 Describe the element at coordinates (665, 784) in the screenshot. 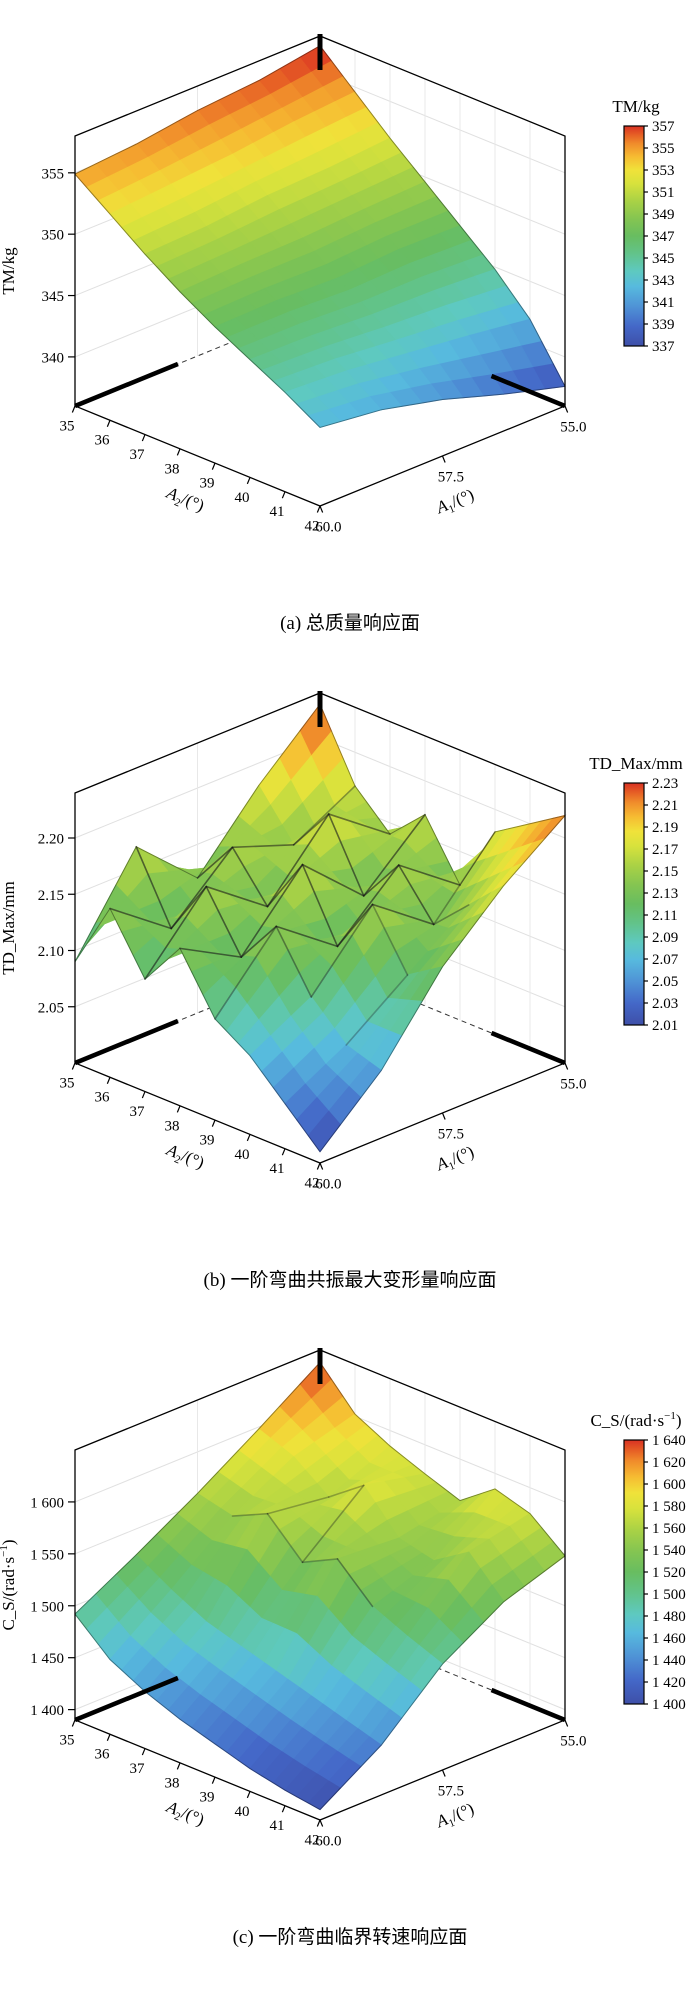

I see `colorbar-tick-label: 2.23` at that location.